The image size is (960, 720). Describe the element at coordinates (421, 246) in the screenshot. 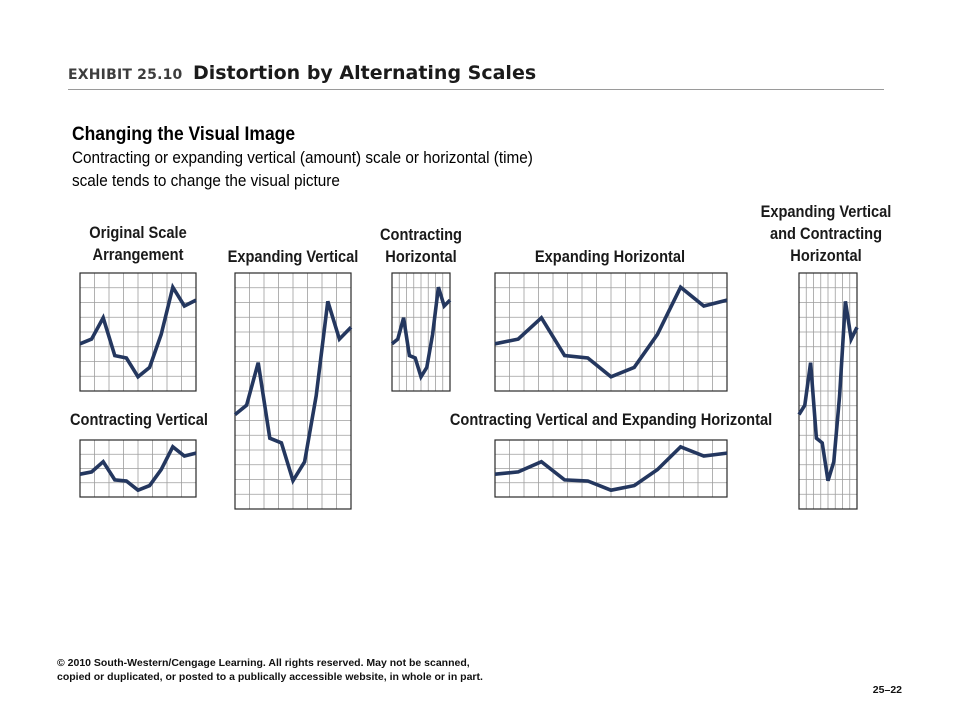

I see `chart-title: Contracting Horizontal` at that location.